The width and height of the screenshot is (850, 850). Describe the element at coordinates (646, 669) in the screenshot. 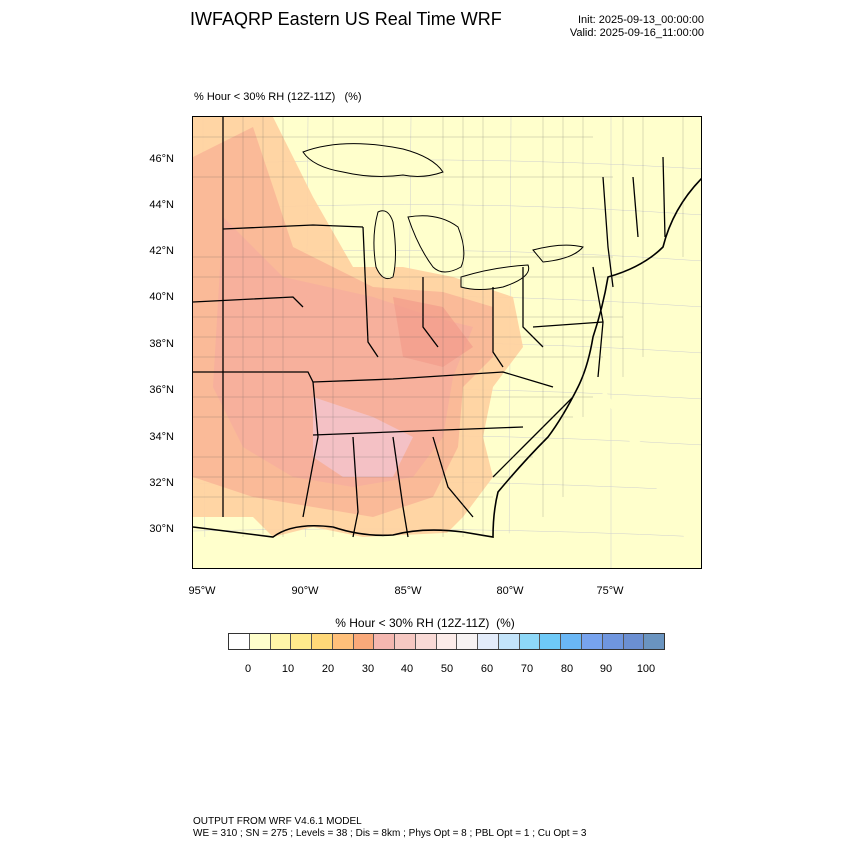

I see `legend-tick-label: 100` at that location.